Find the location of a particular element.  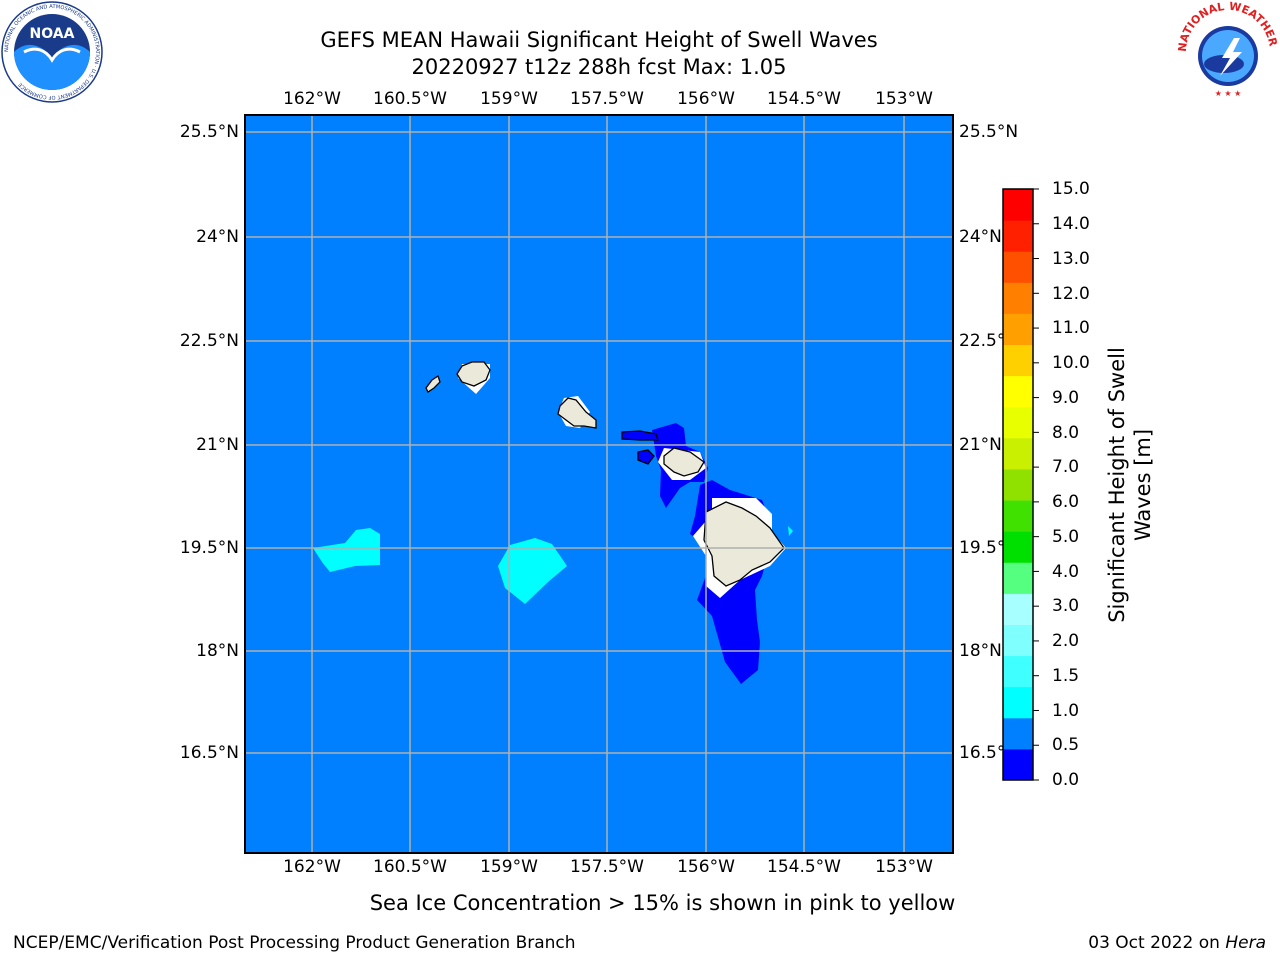

lon-label-bottom: 156°W is located at coordinates (706, 867).